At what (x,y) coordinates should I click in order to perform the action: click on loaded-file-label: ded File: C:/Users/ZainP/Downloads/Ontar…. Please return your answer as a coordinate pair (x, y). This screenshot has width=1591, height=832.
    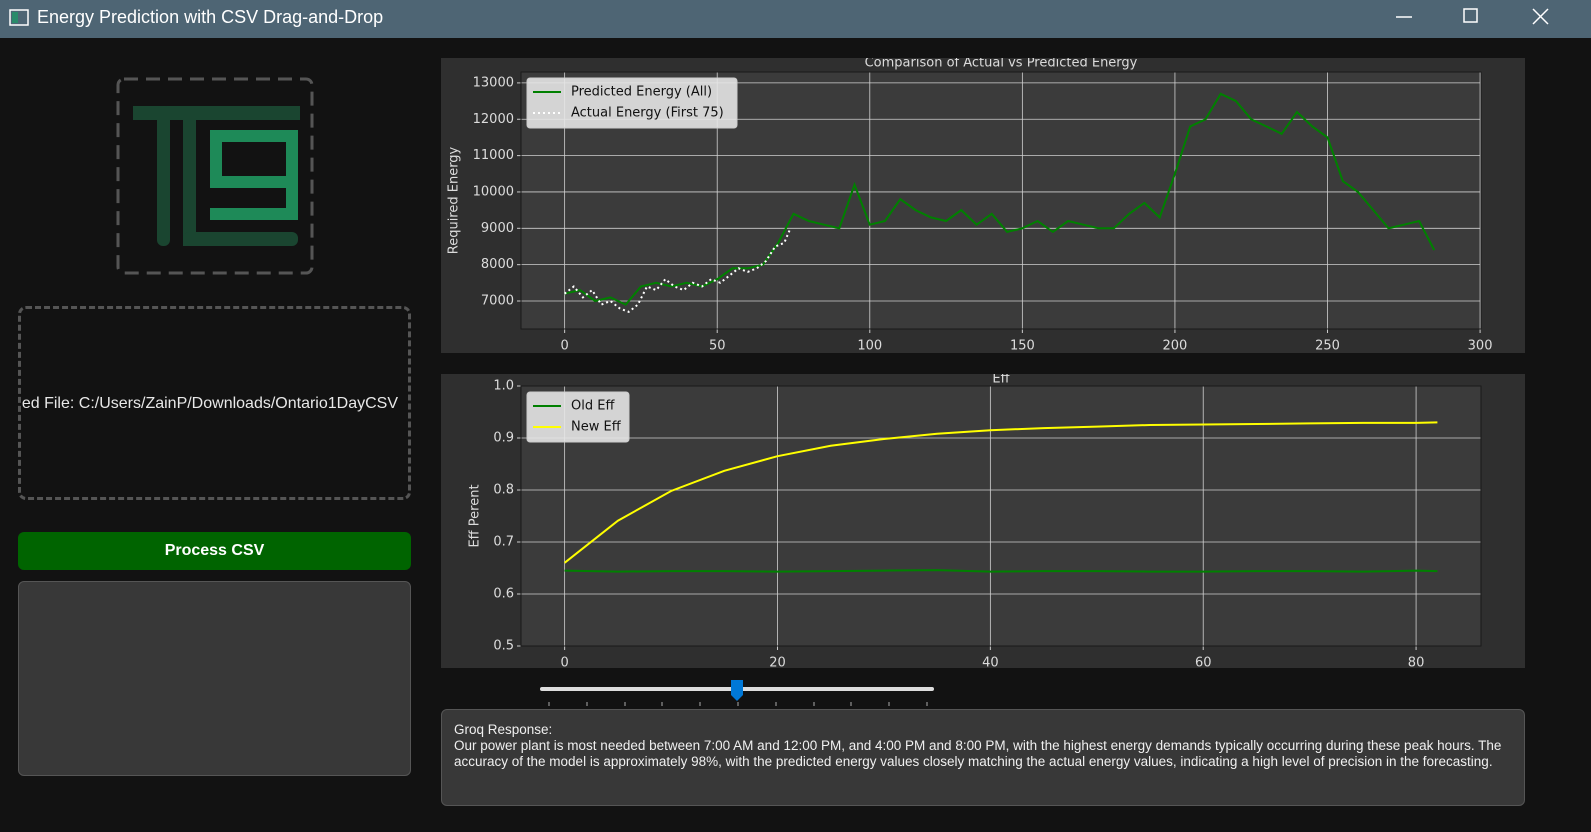
    Looking at the image, I should click on (208, 403).